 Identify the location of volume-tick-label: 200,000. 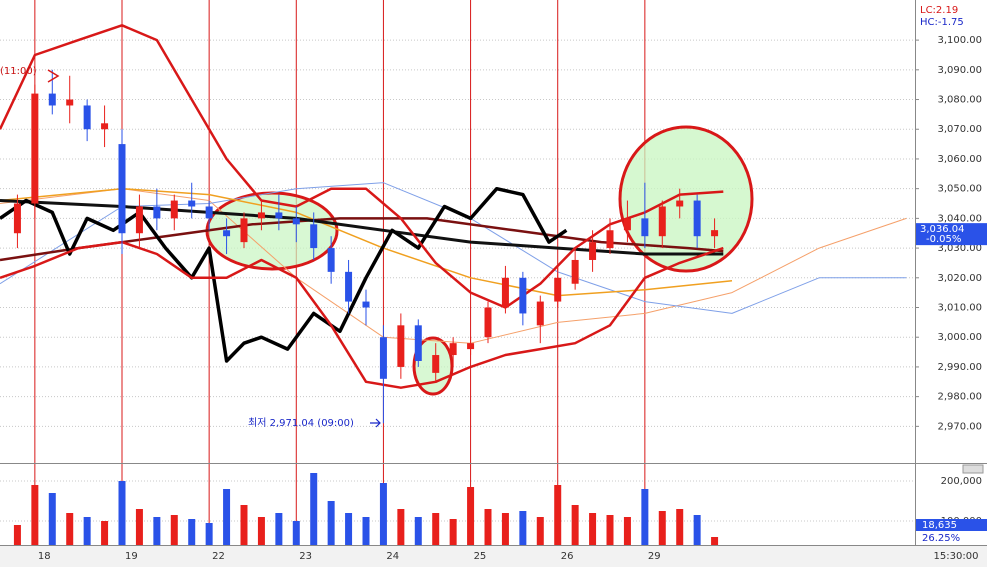
(961, 481).